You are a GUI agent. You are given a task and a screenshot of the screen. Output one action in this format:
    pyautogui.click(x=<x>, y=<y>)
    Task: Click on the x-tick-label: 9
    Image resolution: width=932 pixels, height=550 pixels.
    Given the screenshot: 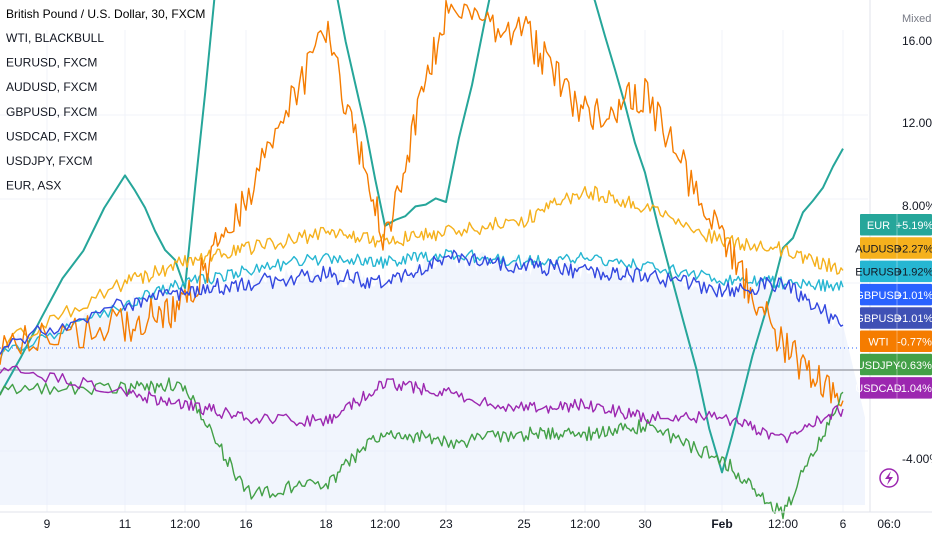 What is the action you would take?
    pyautogui.click(x=47, y=524)
    